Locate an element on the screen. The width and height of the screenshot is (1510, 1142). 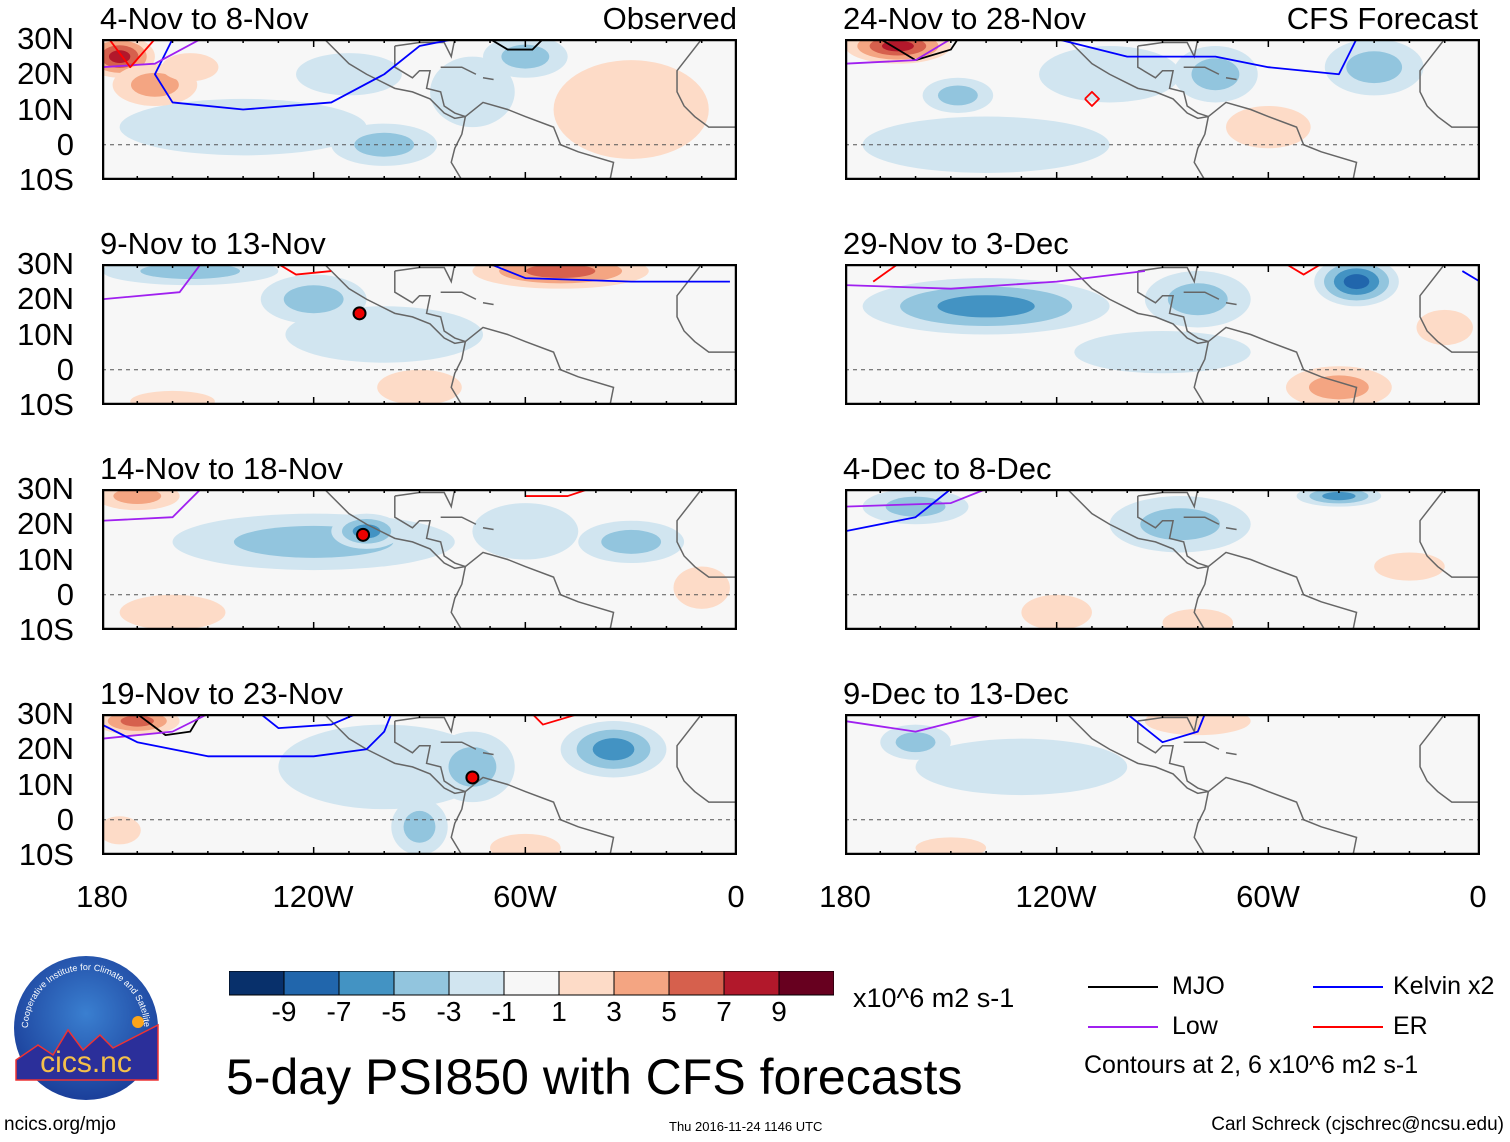
y-label: 10N is located at coordinates (45, 559).